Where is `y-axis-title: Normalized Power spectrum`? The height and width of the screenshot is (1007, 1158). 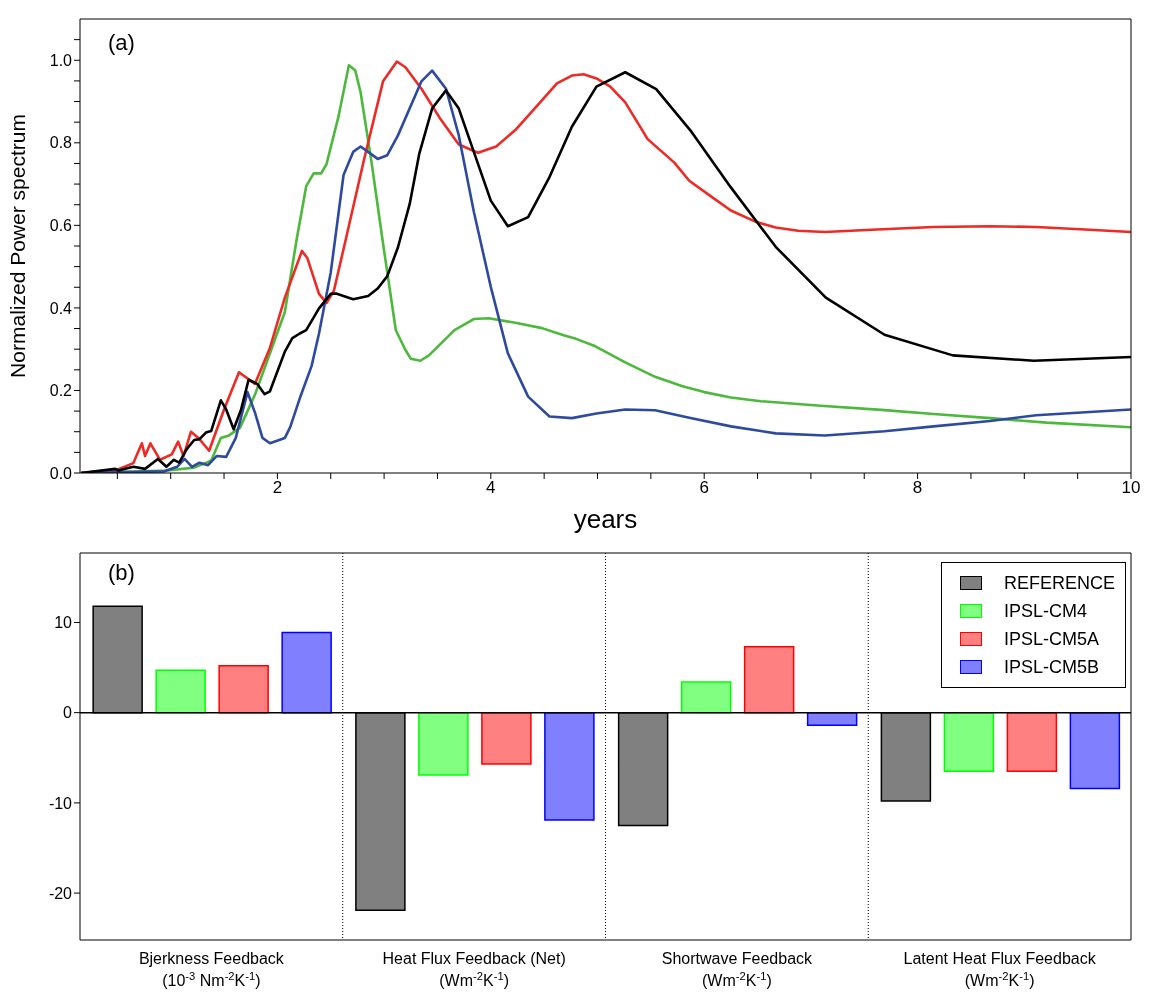
y-axis-title: Normalized Power spectrum is located at coordinates (18, 246).